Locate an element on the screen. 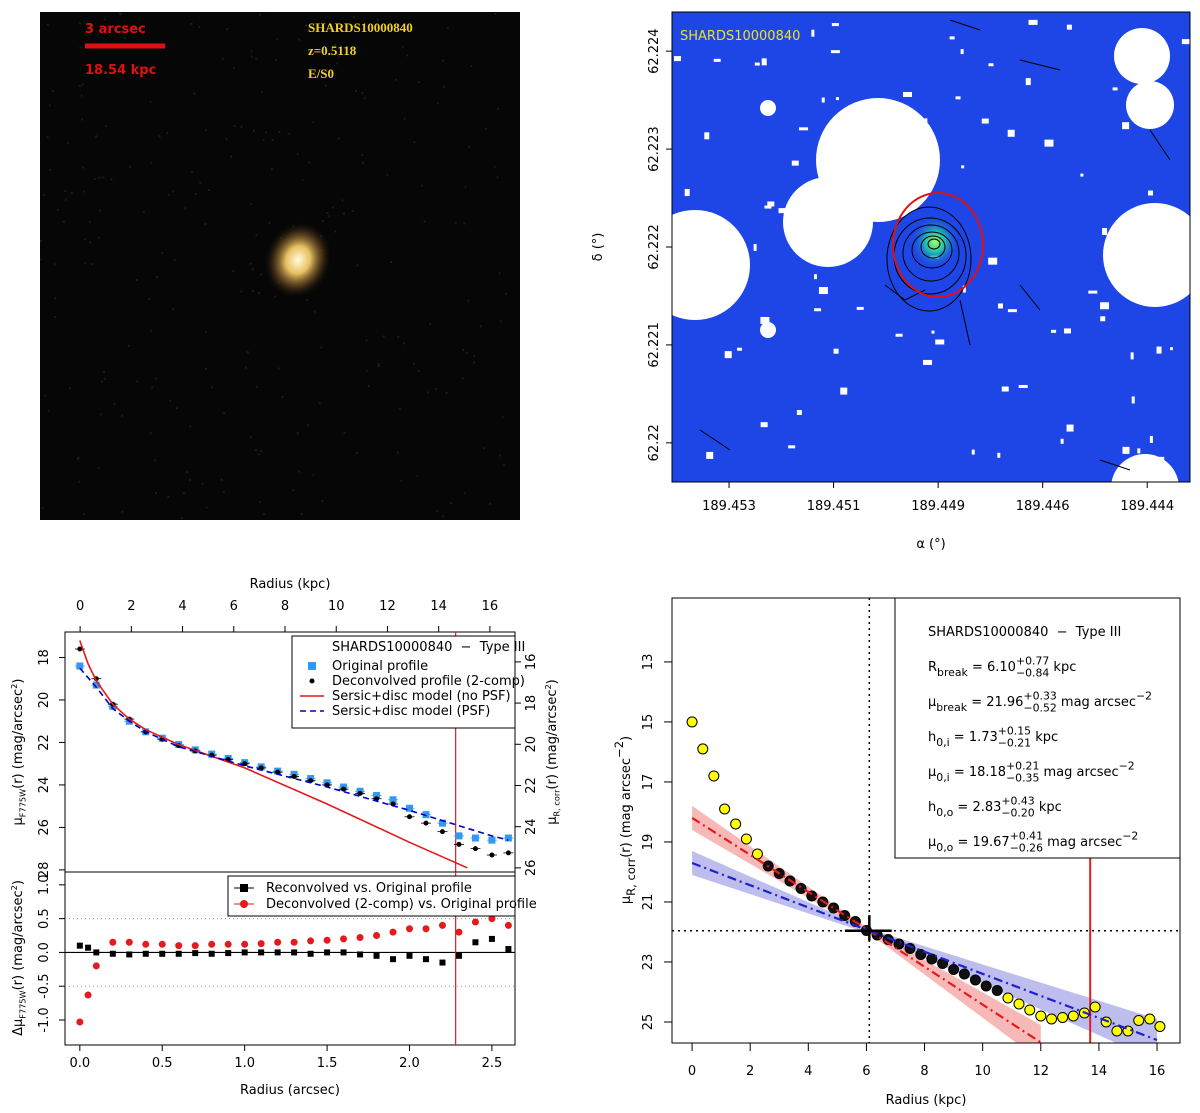 This screenshot has width=1200, height=1113. y2-tick-label: 18 is located at coordinates (531, 703).